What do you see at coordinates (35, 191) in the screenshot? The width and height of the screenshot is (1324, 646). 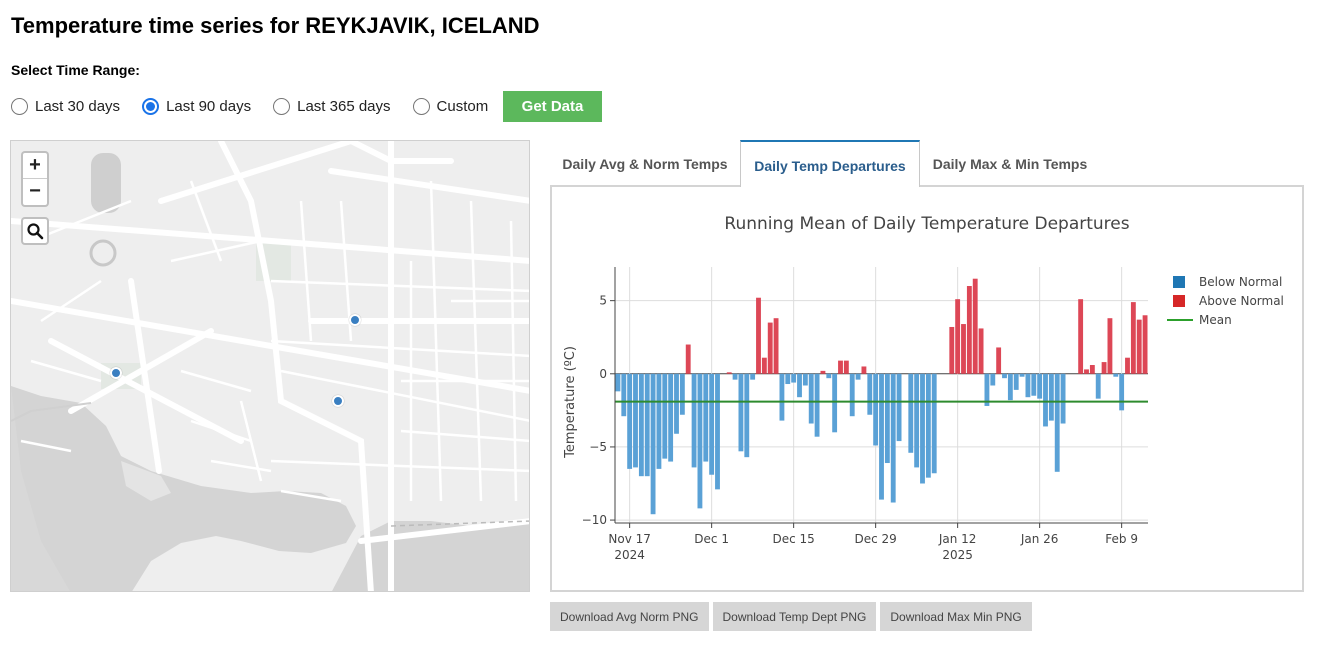 I see `zoom-out-button: −` at bounding box center [35, 191].